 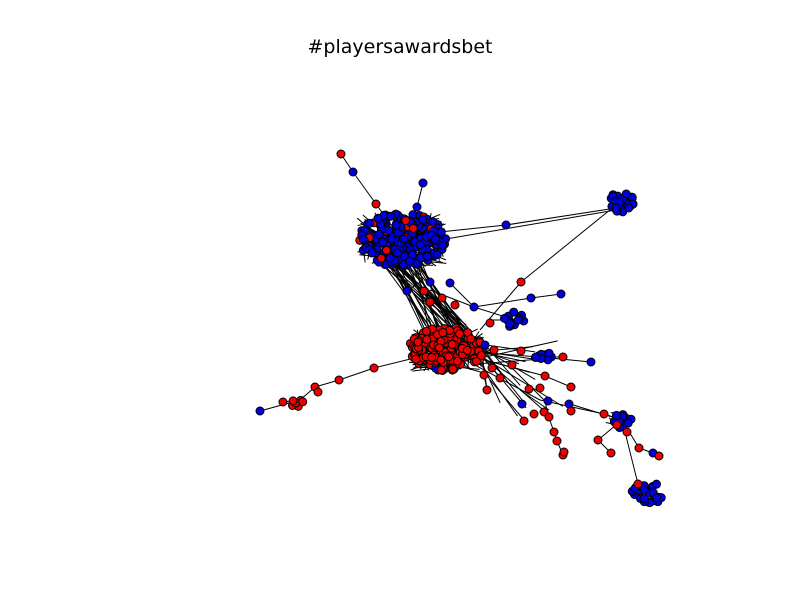 I want to click on graph-title: #playersawardsbet, so click(x=400, y=47).